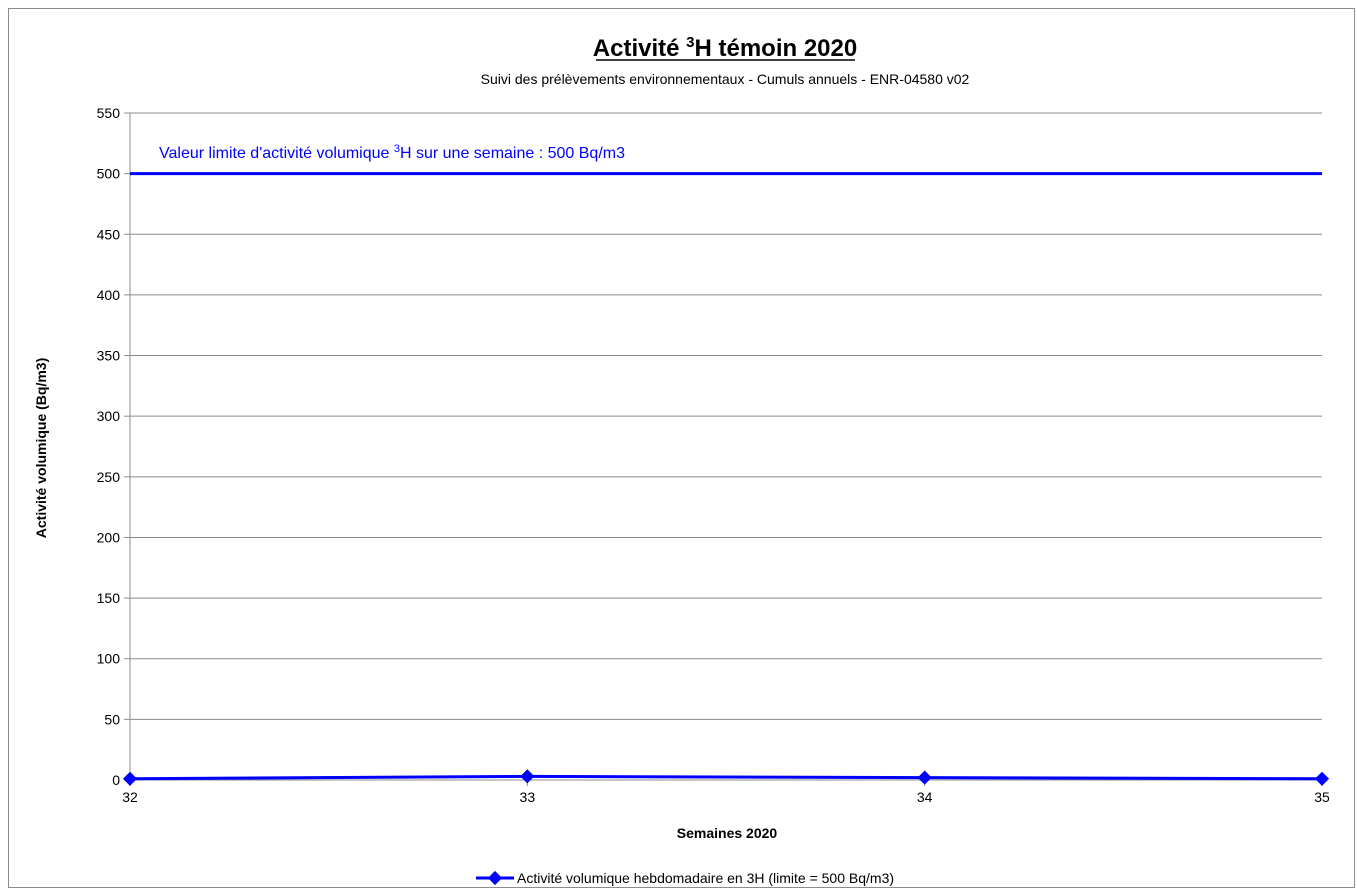 The width and height of the screenshot is (1357, 890). Describe the element at coordinates (109, 416) in the screenshot. I see `y-tick-label-300: 300` at that location.